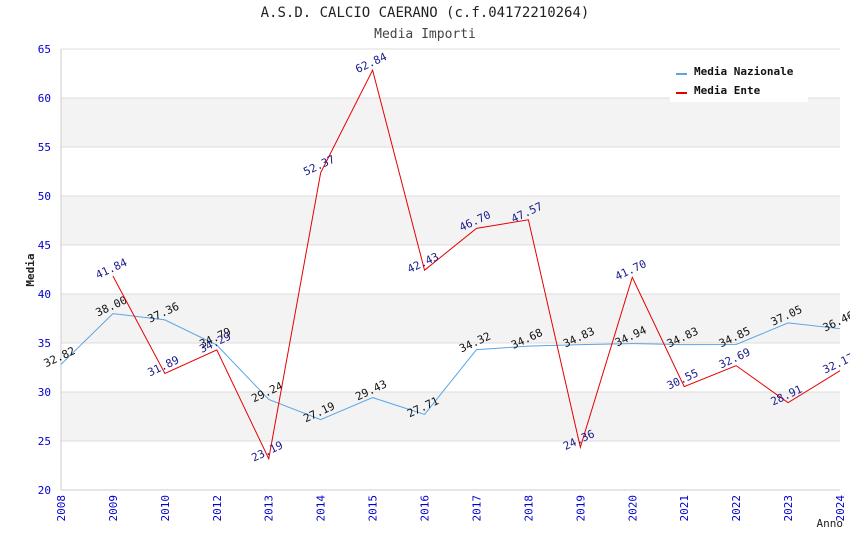 The image size is (850, 550). Describe the element at coordinates (840, 508) in the screenshot. I see `x-tick-label: 2024` at that location.